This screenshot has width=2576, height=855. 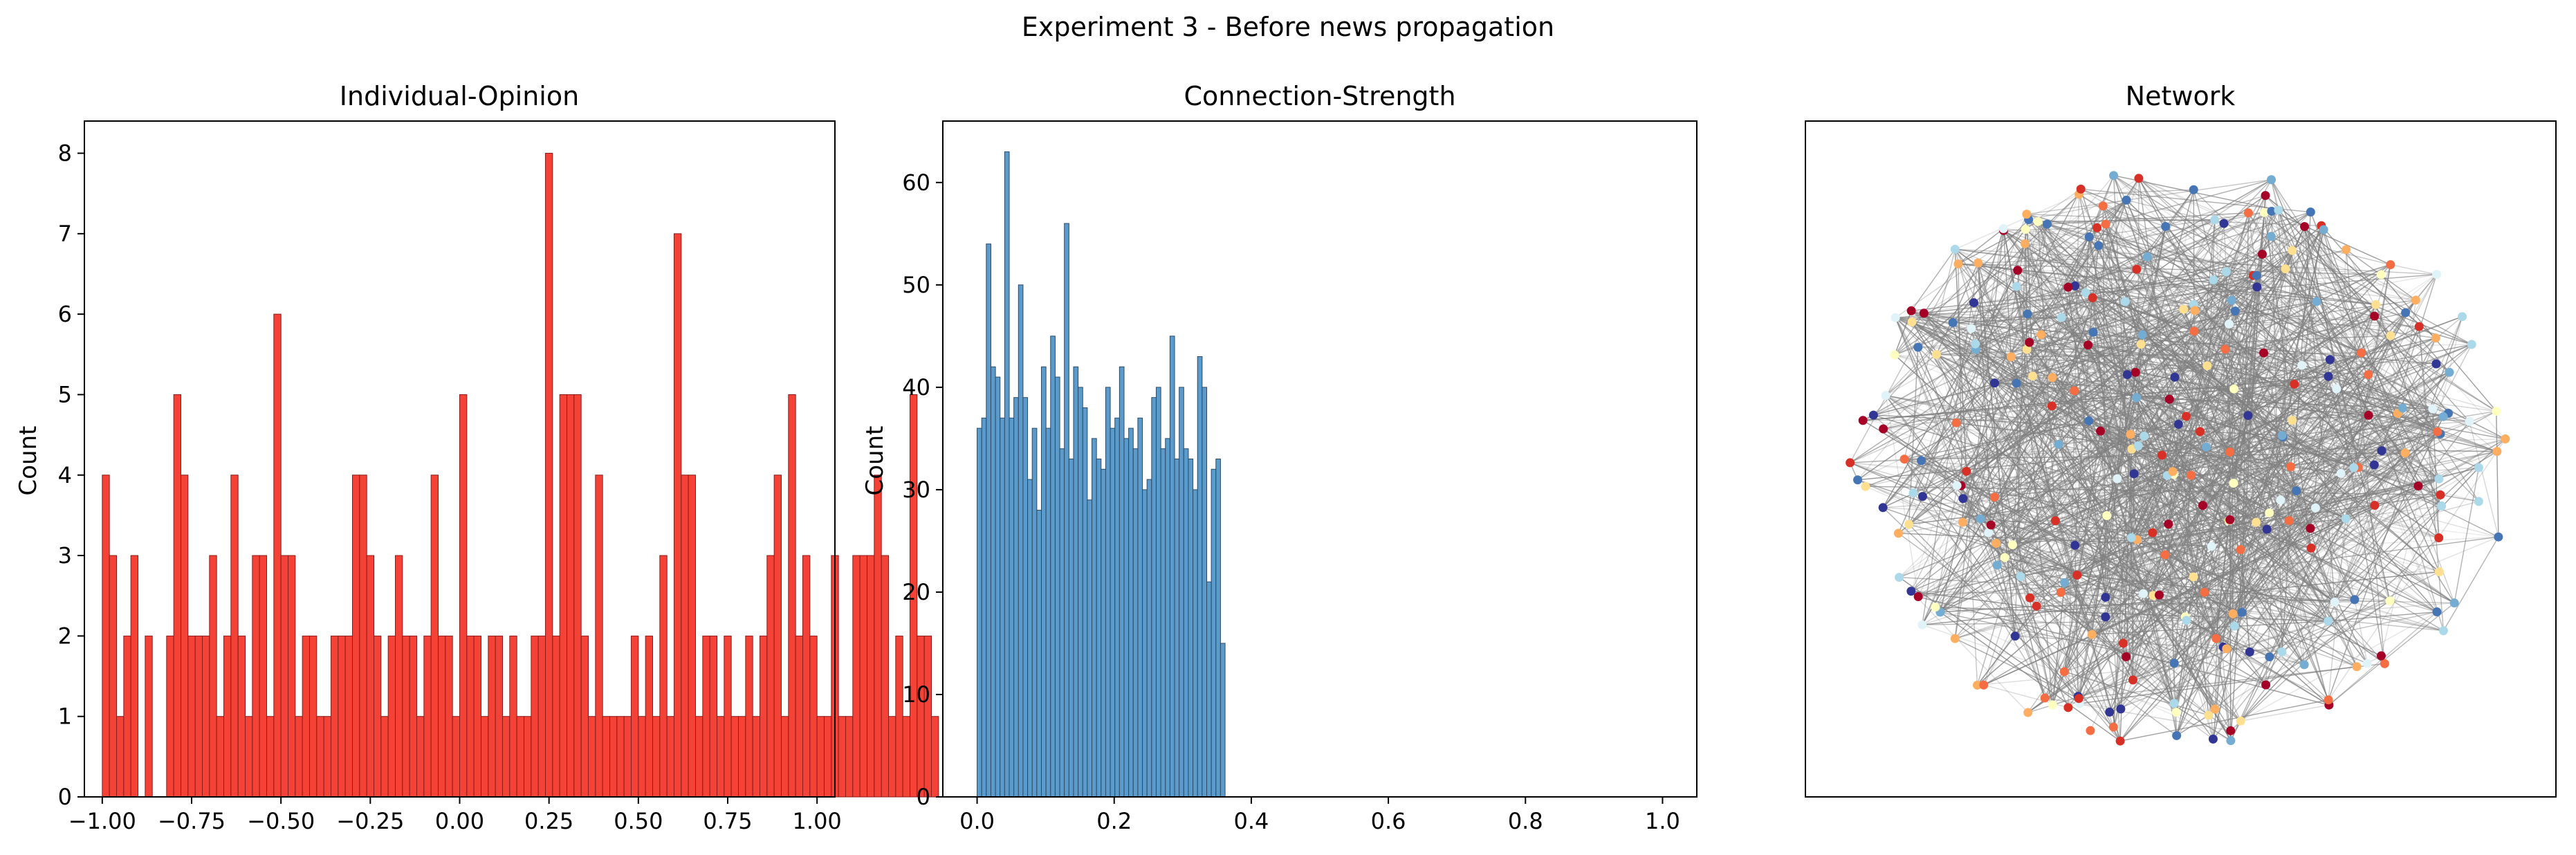 I want to click on x-tick-label: 0.8, so click(x=1525, y=821).